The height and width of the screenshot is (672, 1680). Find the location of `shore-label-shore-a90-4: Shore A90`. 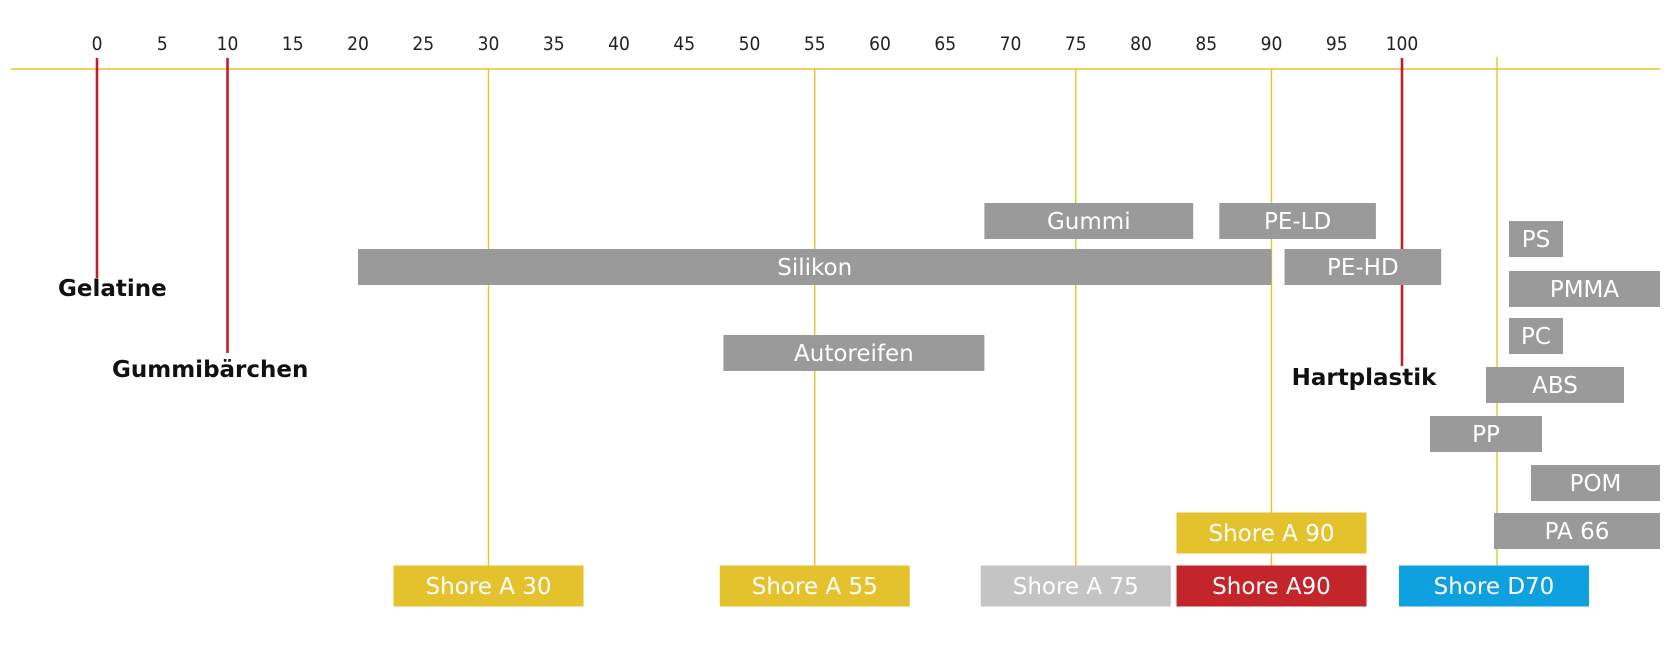

shore-label-shore-a90-4: Shore A90 is located at coordinates (1271, 587).